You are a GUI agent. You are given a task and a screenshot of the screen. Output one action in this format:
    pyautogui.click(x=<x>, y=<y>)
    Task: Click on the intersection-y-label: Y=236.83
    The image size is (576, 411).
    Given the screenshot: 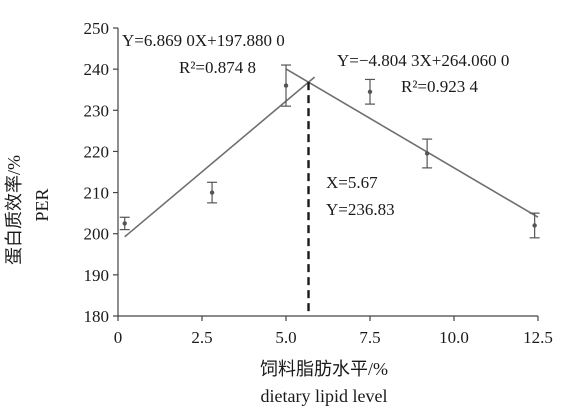 What is the action you would take?
    pyautogui.click(x=360, y=209)
    